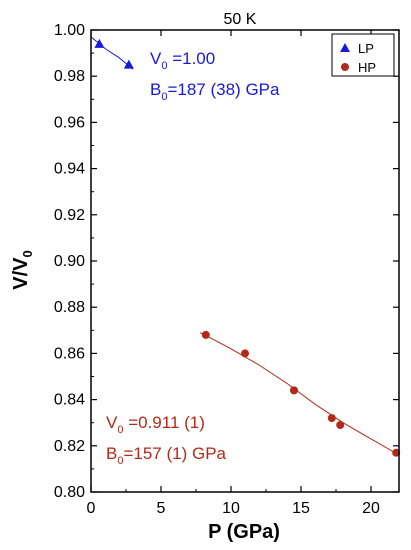  I want to click on y-axis-title-main: V/V, so click(21, 273).